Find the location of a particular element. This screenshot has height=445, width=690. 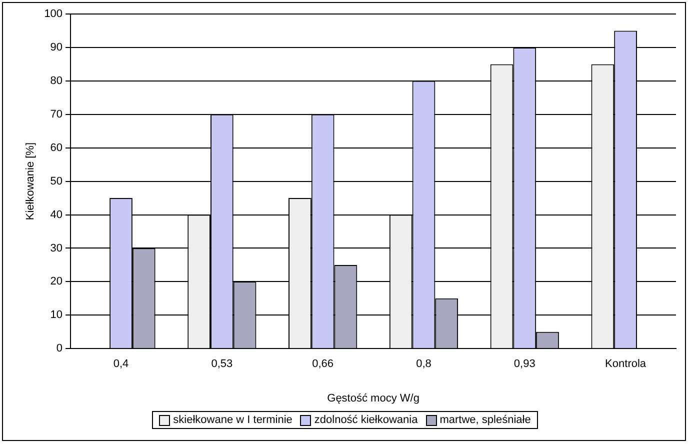

x-tick-label: 0,4 is located at coordinates (121, 364).